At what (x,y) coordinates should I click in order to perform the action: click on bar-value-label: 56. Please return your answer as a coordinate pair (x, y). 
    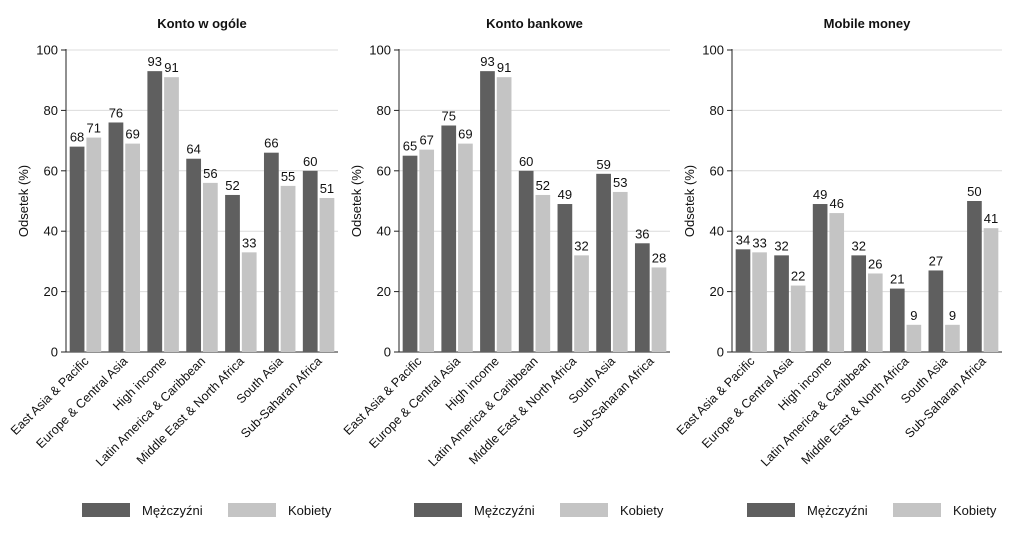
    Looking at the image, I should click on (210, 173).